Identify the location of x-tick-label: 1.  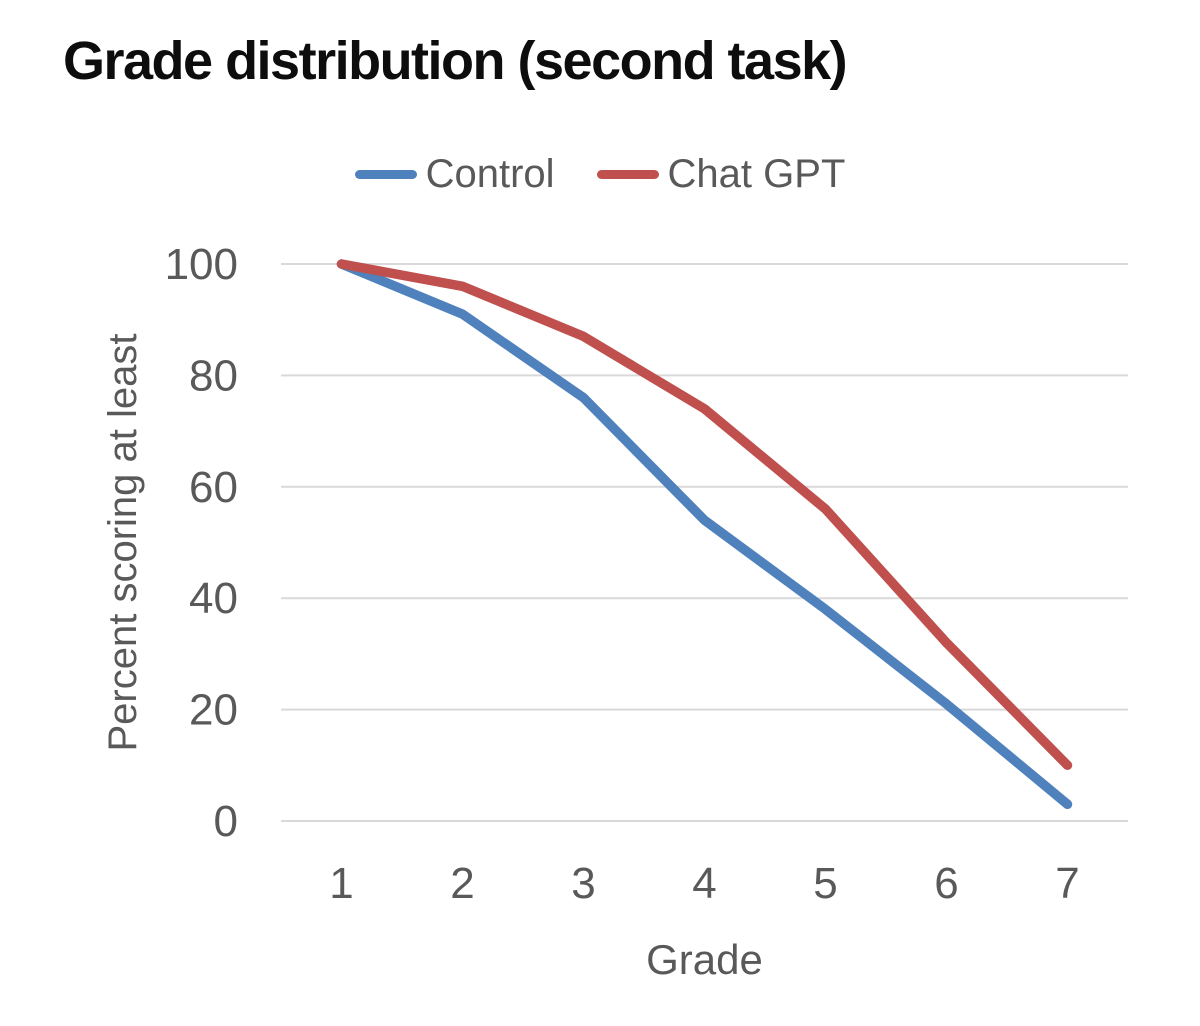
(341, 883).